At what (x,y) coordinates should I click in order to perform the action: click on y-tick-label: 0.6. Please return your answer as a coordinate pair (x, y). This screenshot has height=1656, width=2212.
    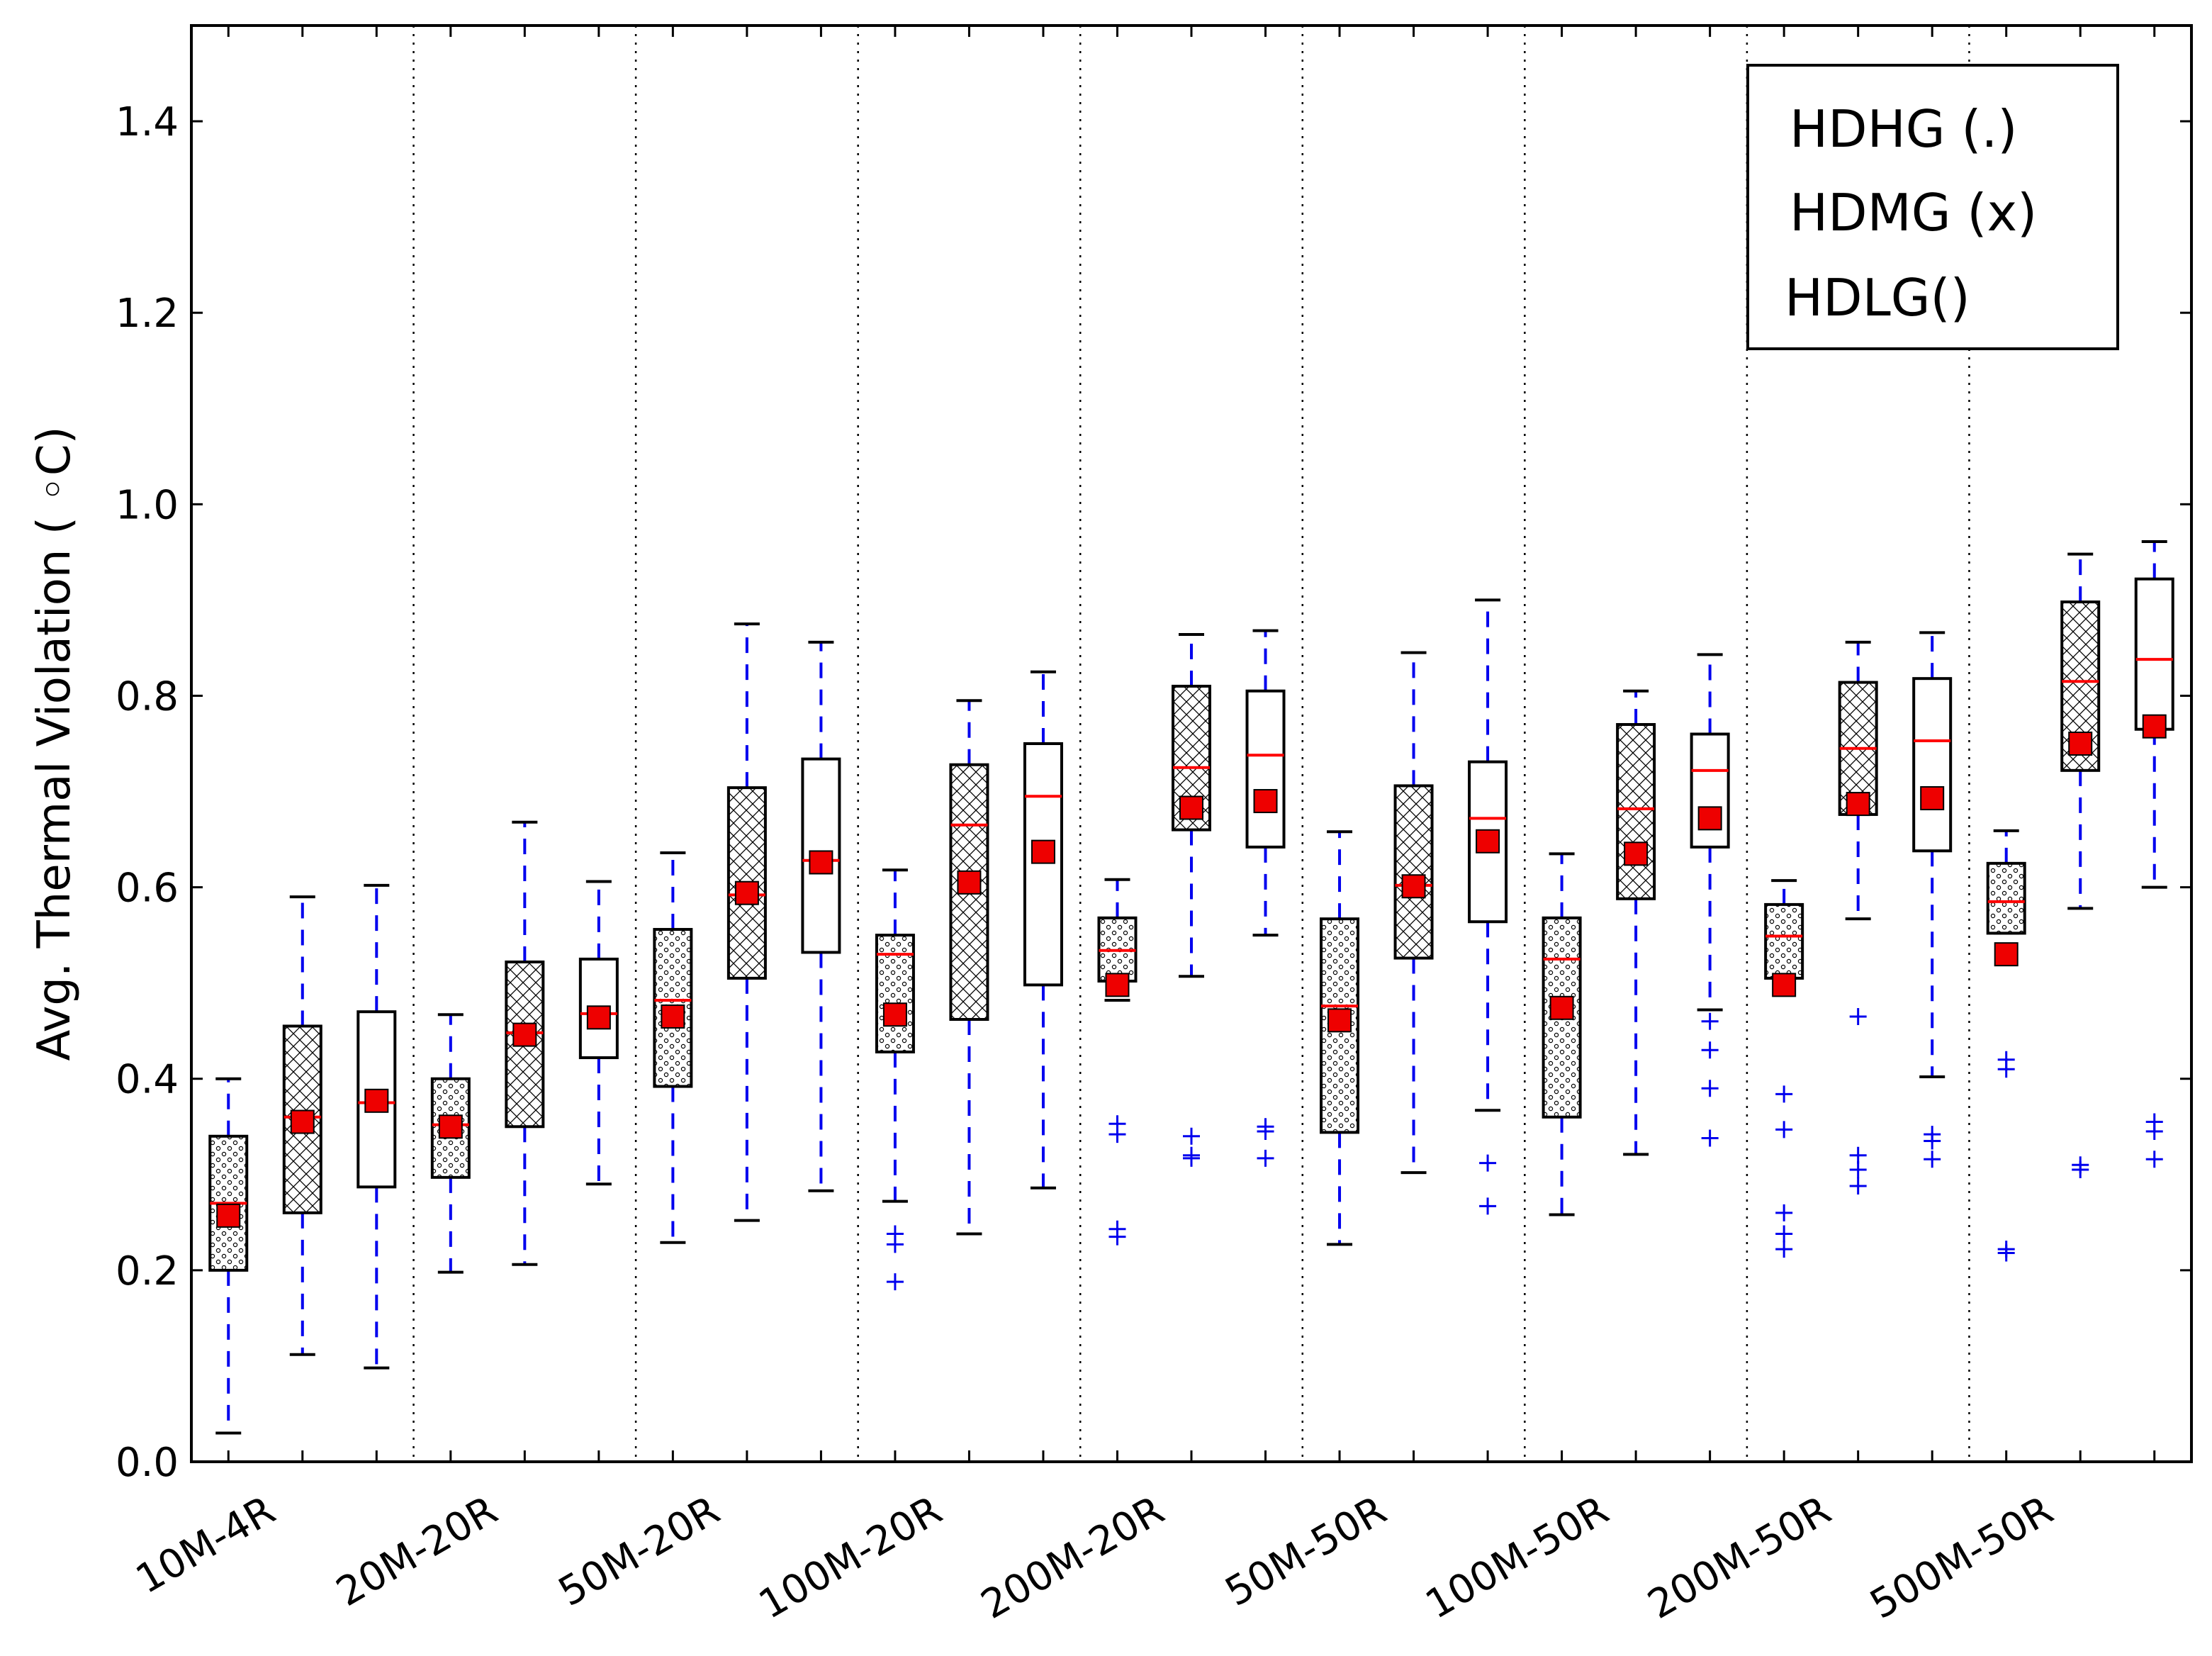
    Looking at the image, I should click on (147, 889).